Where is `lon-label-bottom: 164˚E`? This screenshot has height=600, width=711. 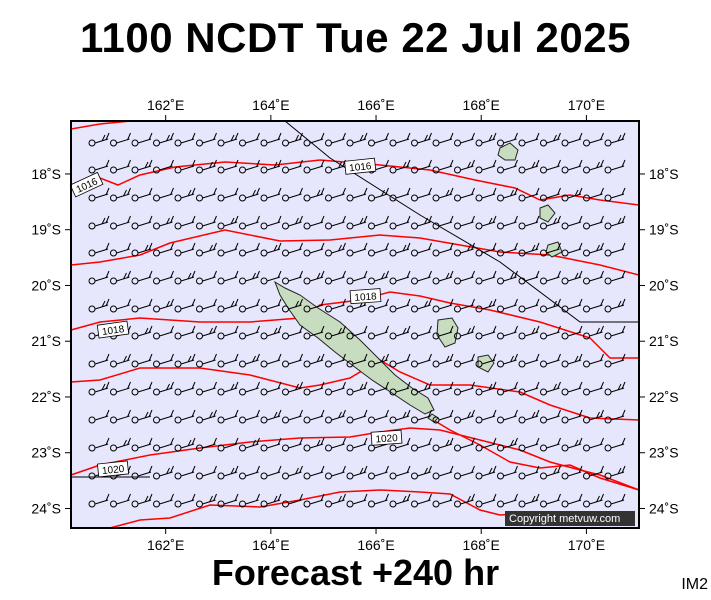 lon-label-bottom: 164˚E is located at coordinates (270, 545).